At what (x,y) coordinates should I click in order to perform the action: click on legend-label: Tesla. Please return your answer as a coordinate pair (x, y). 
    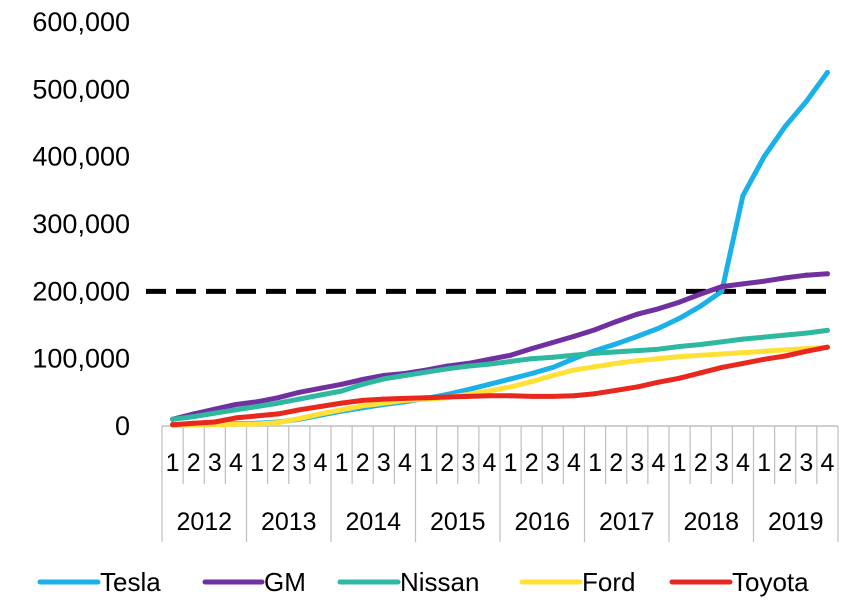
    Looking at the image, I should click on (130, 582).